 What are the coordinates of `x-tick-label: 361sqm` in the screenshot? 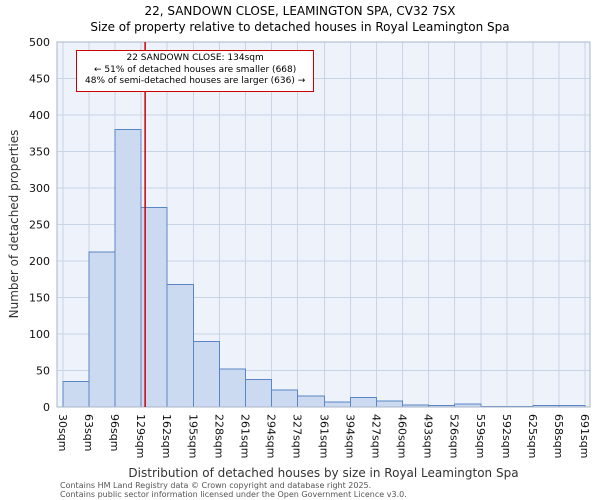 It's located at (323, 436).